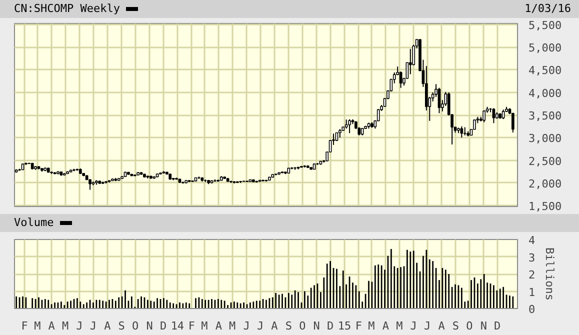  Describe the element at coordinates (532, 292) in the screenshot. I see `y-tick-label: 1` at that location.